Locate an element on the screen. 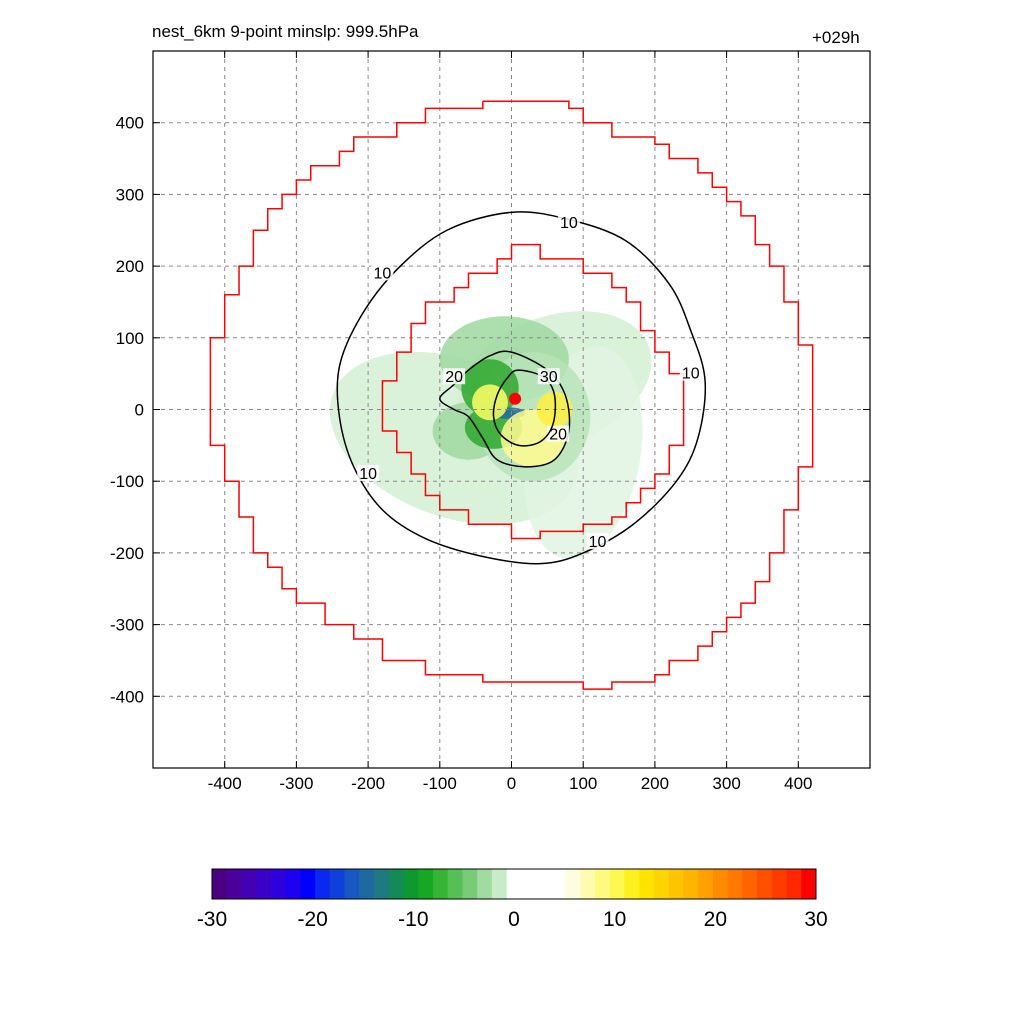 The height and width of the screenshot is (1024, 1024). y-tick-label: 400 is located at coordinates (130, 123).